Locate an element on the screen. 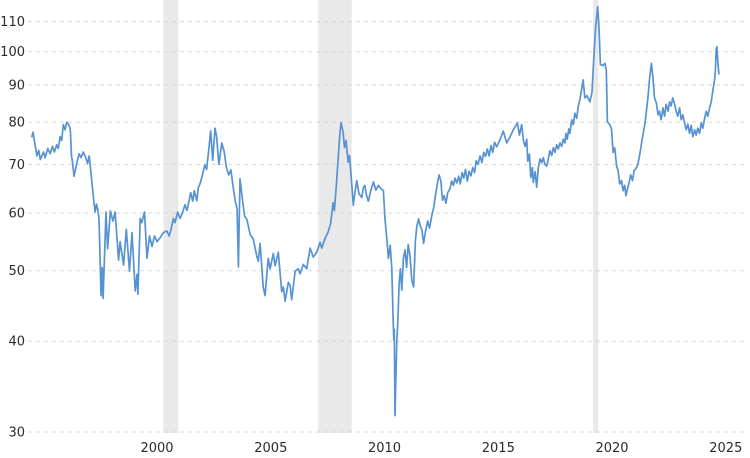 The height and width of the screenshot is (458, 750). y-tick-label: 40 is located at coordinates (16, 342).